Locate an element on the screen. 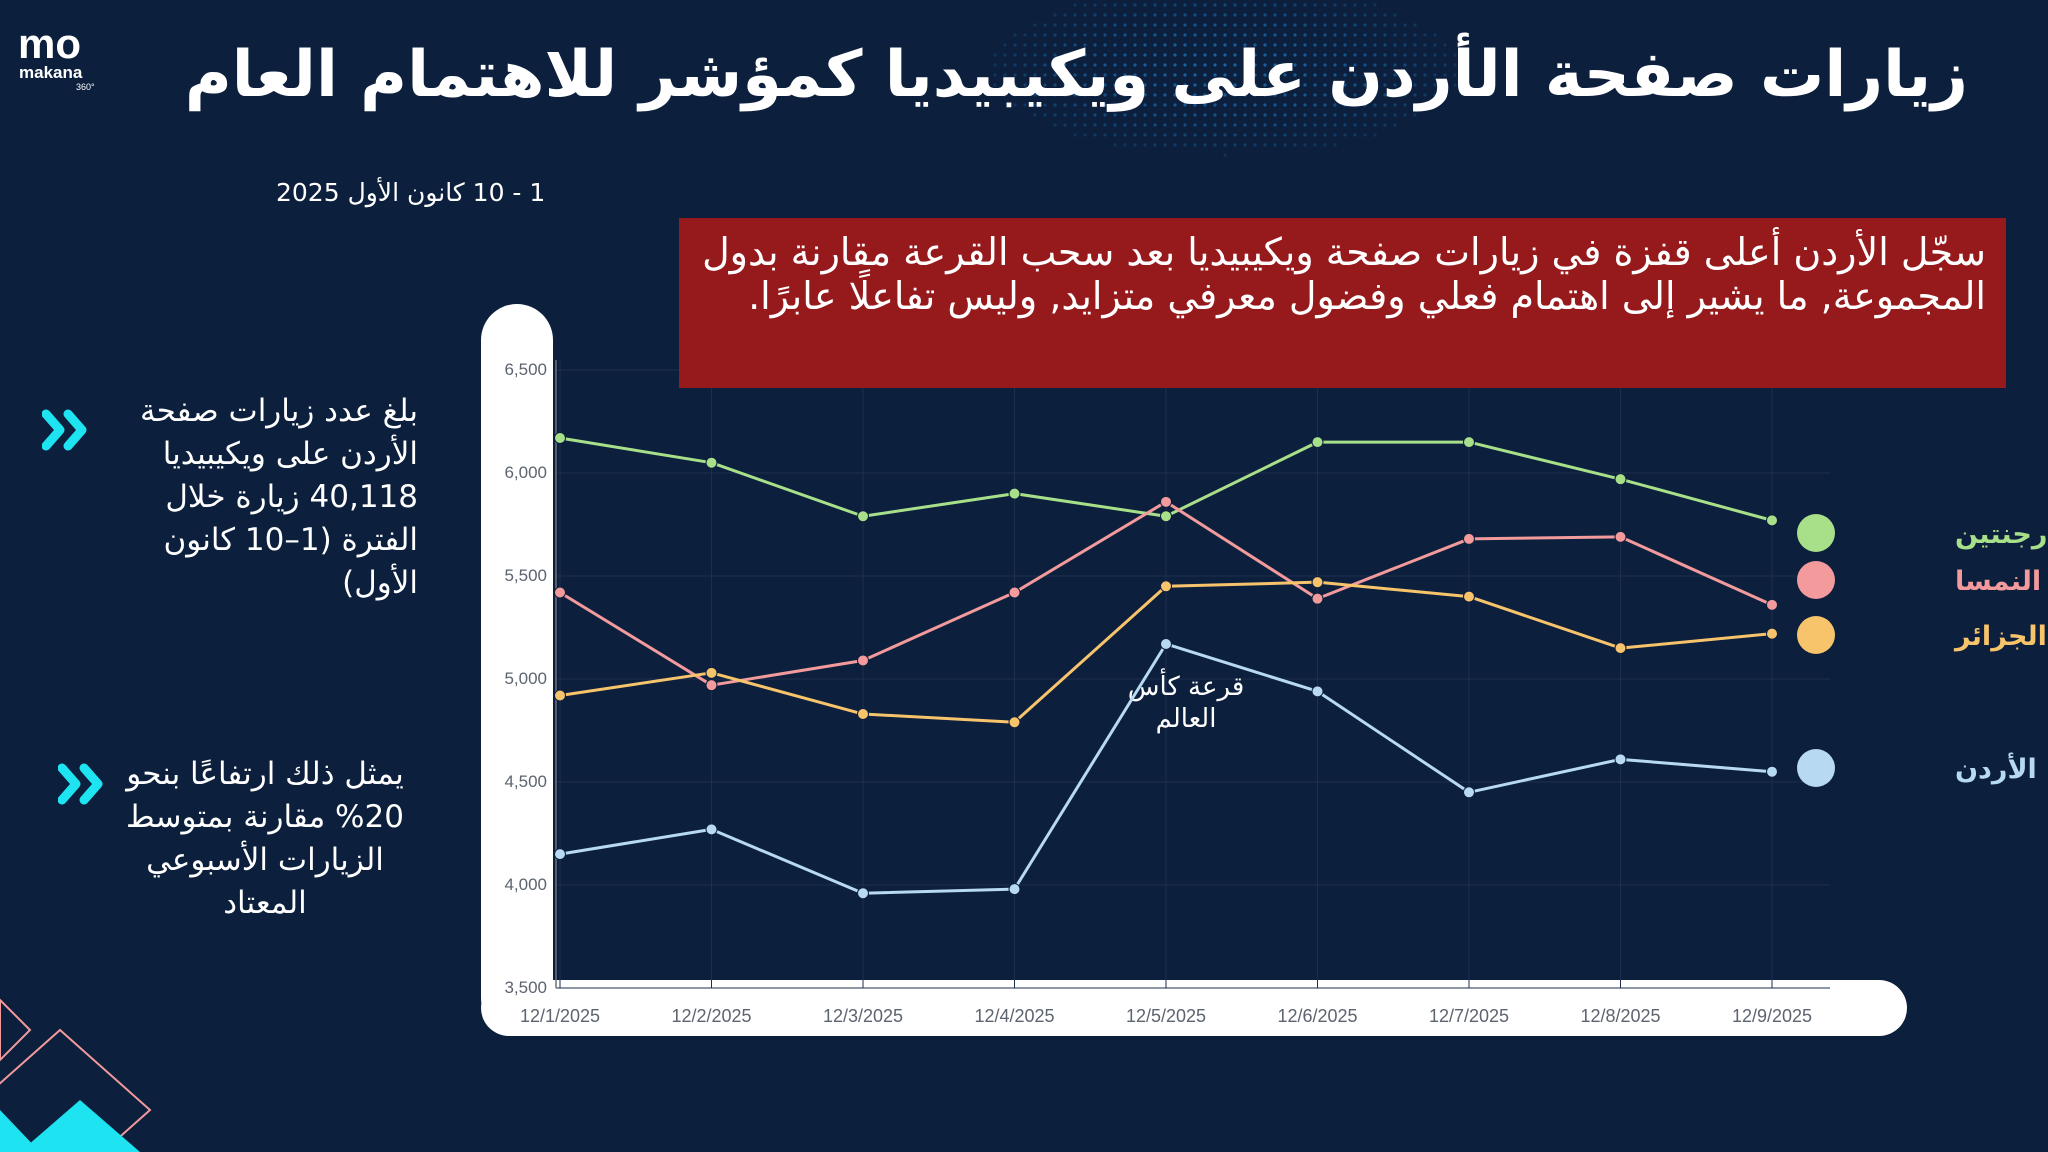  logo-badge-text: 360° is located at coordinates (85, 87).